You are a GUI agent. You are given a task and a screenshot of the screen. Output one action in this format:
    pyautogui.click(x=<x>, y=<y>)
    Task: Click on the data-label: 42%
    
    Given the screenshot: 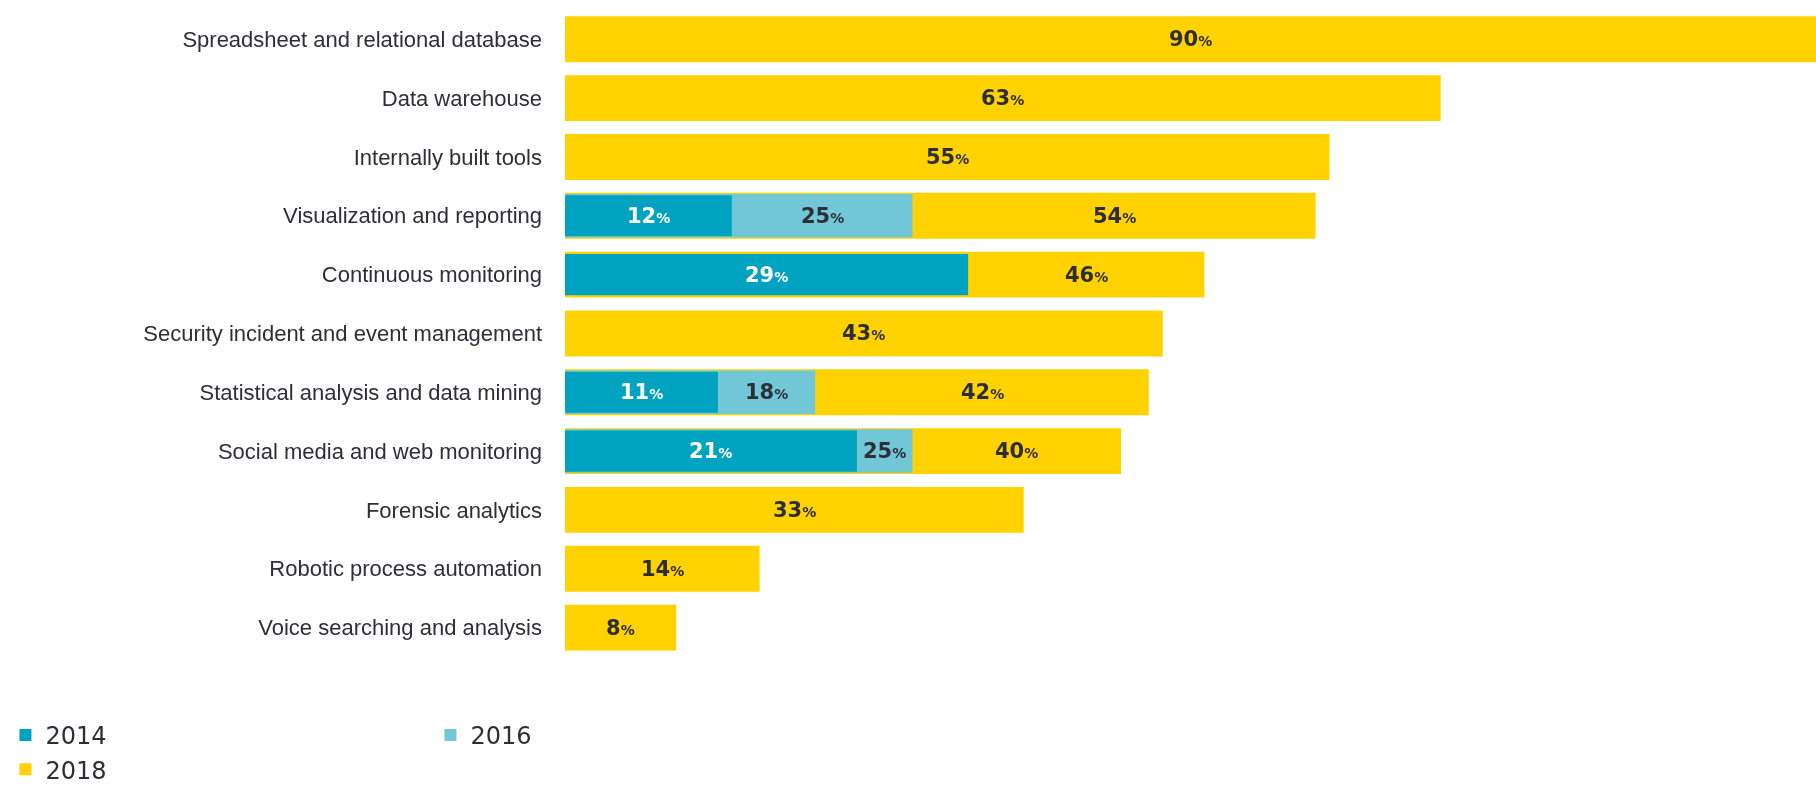 What is the action you would take?
    pyautogui.click(x=983, y=392)
    